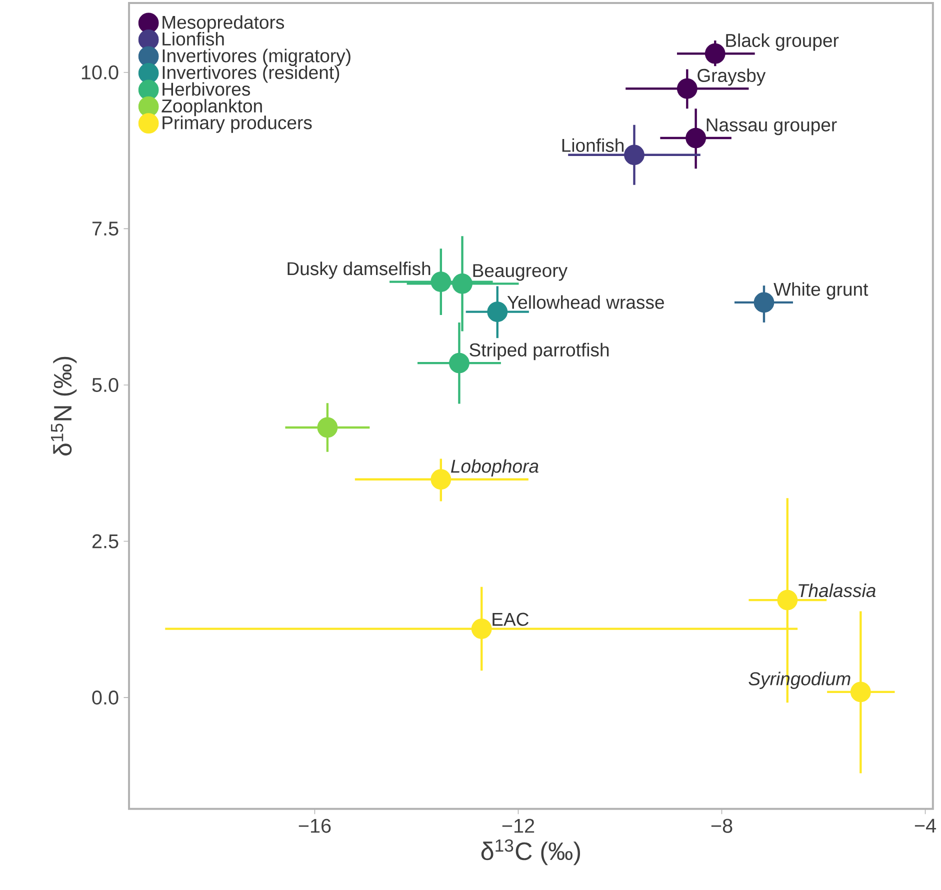 Image resolution: width=941 pixels, height=890 pixels. What do you see at coordinates (223, 23) in the screenshot?
I see `legend-label: Mesopredators` at bounding box center [223, 23].